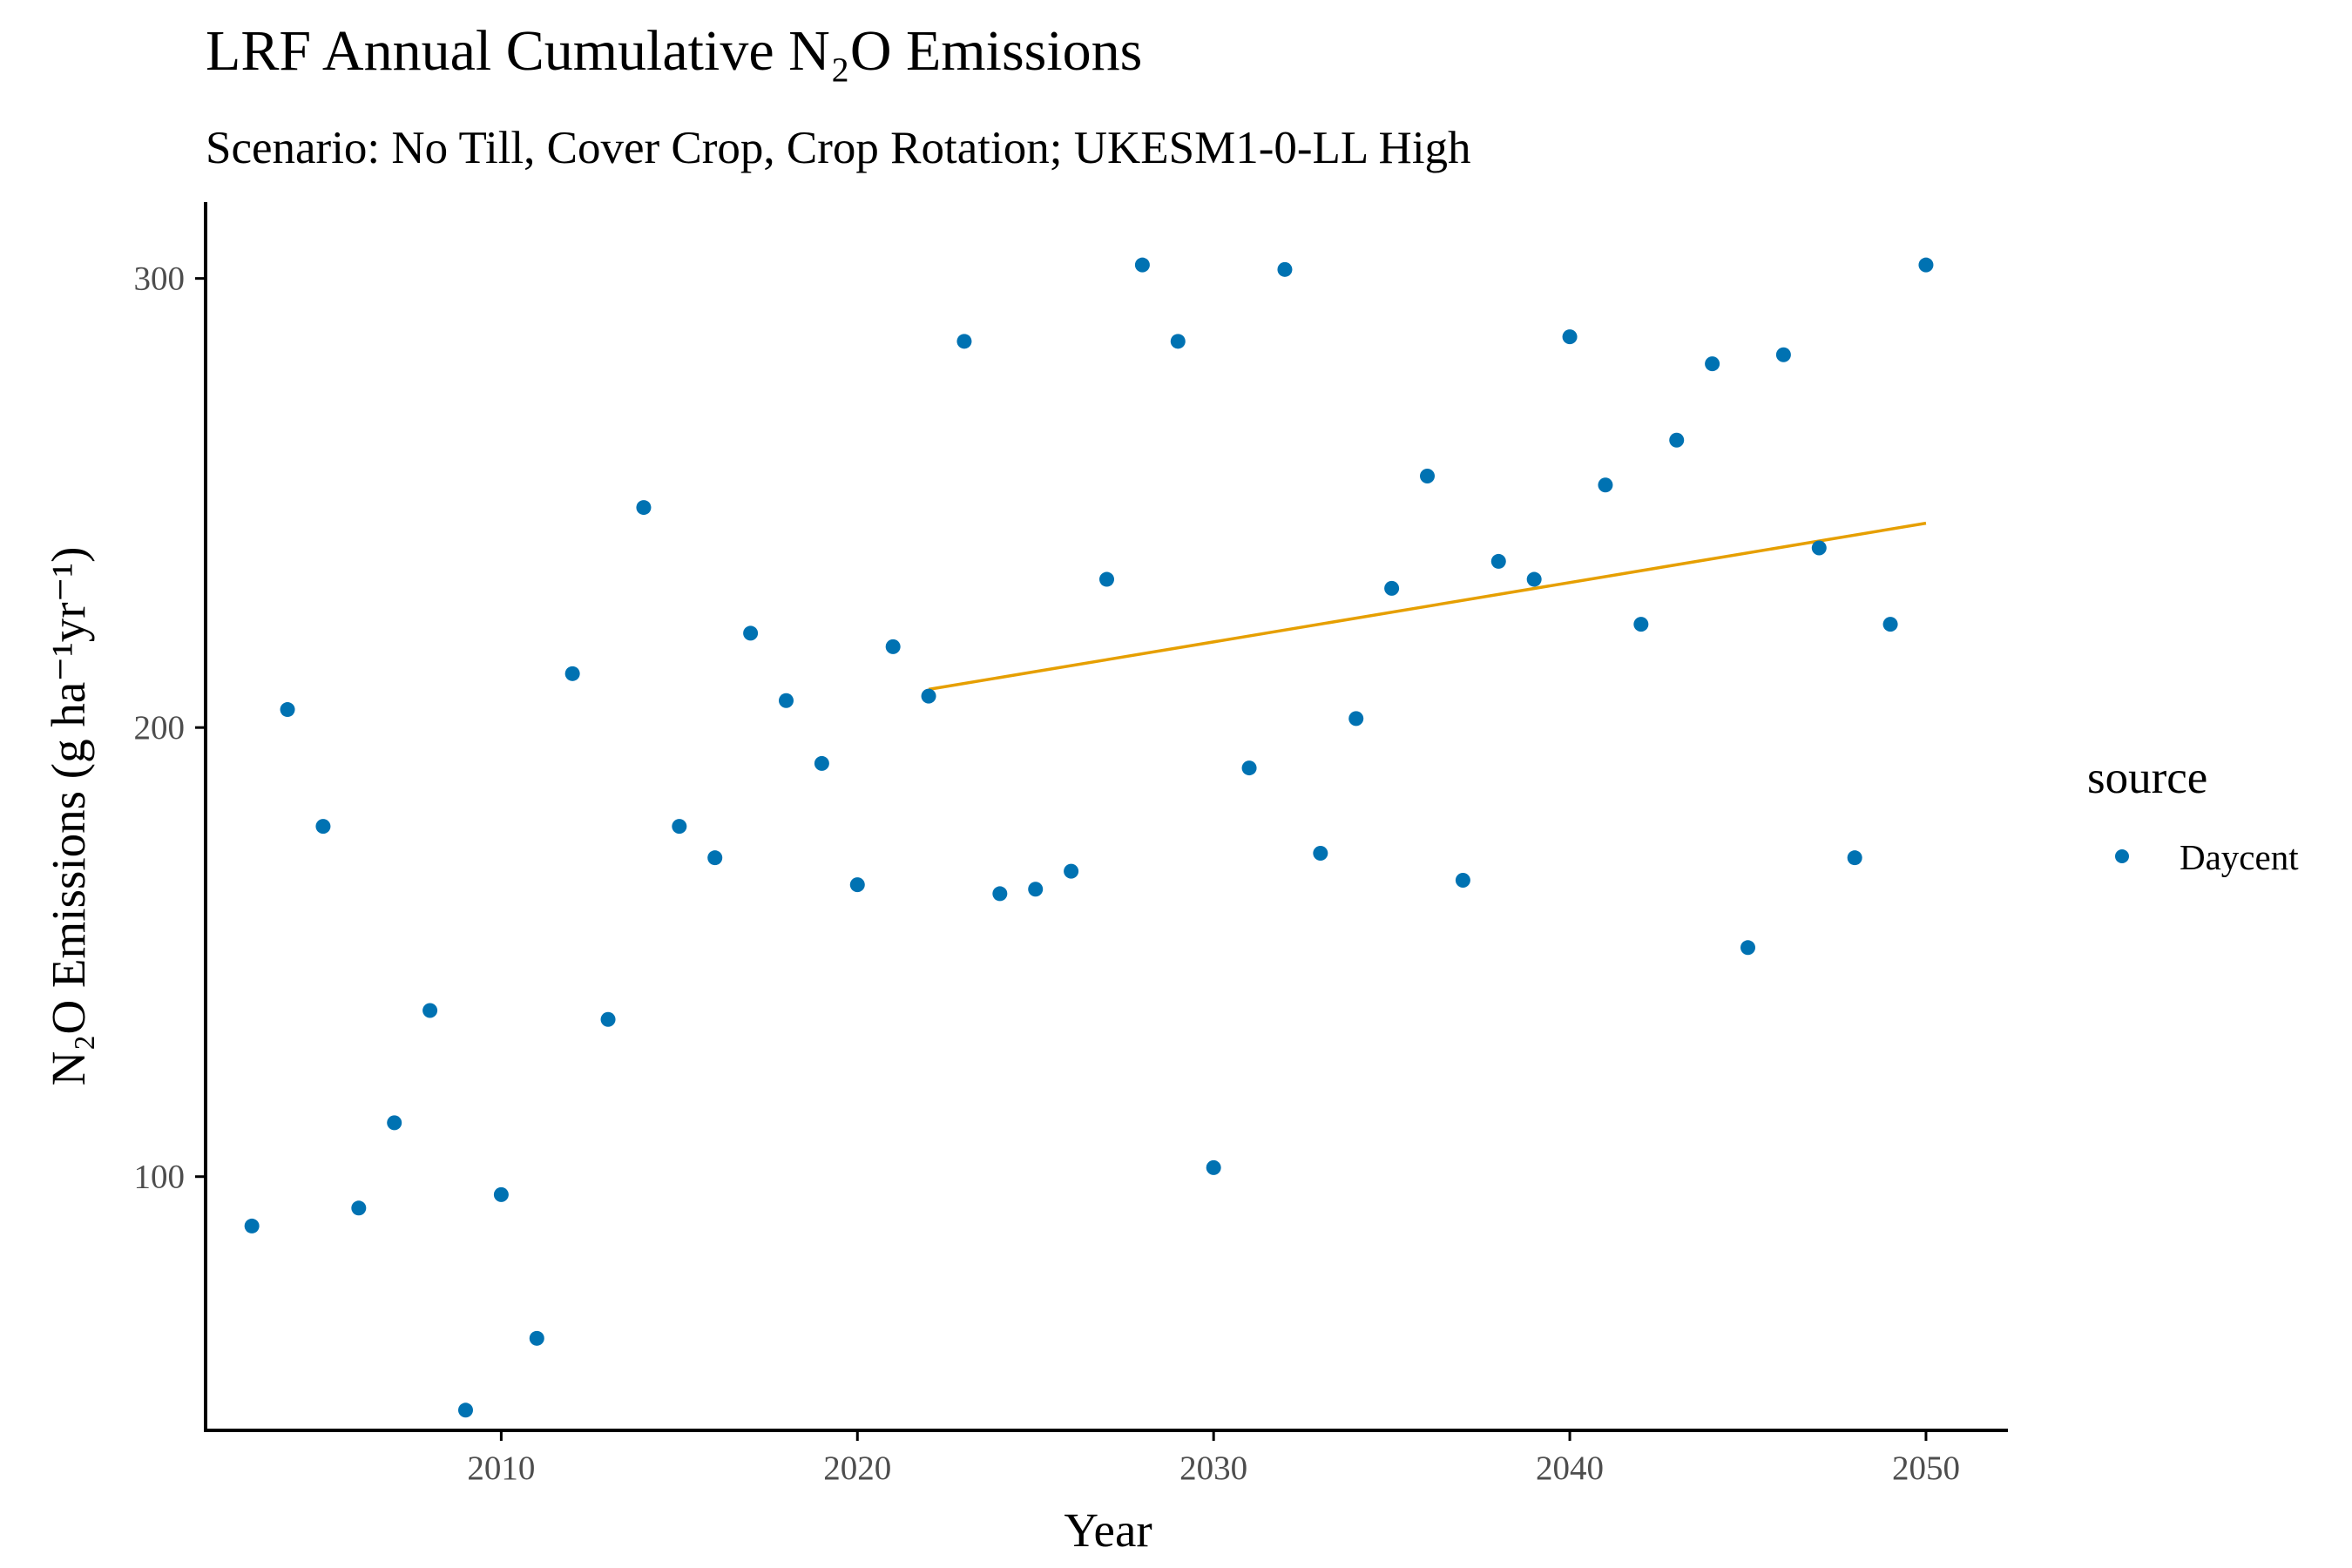 The height and width of the screenshot is (1568, 2352). What do you see at coordinates (2239, 857) in the screenshot?
I see `legend-label-daycent: Daycent` at bounding box center [2239, 857].